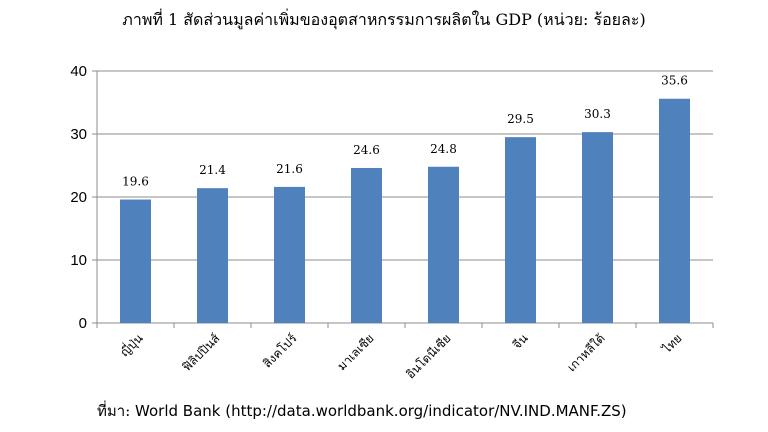  I want to click on x-tick-label-3: มาเลเซีย, so click(356, 352).